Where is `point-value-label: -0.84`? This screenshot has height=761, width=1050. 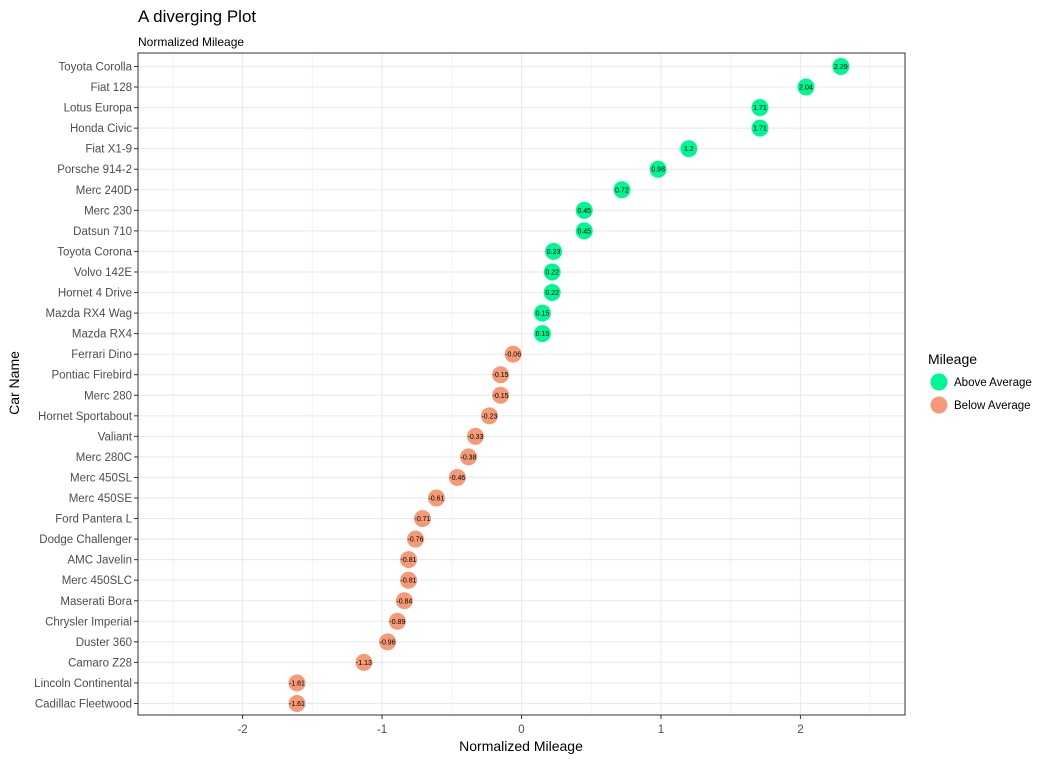
point-value-label: -0.84 is located at coordinates (404, 601).